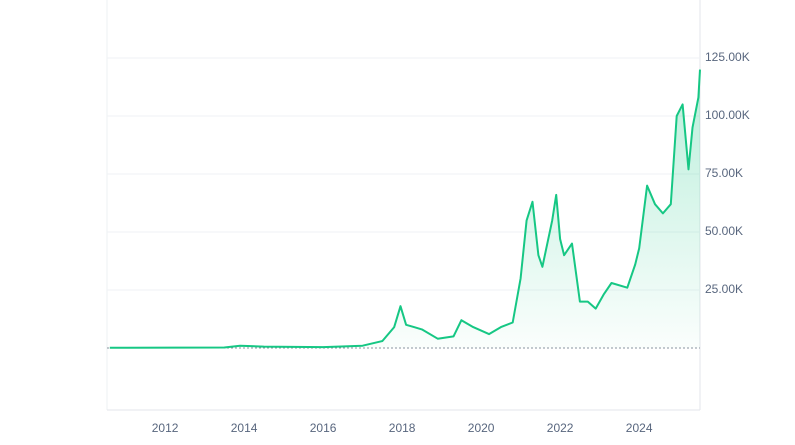 The height and width of the screenshot is (445, 795). Describe the element at coordinates (560, 428) in the screenshot. I see `x-tick-label: 2022` at that location.